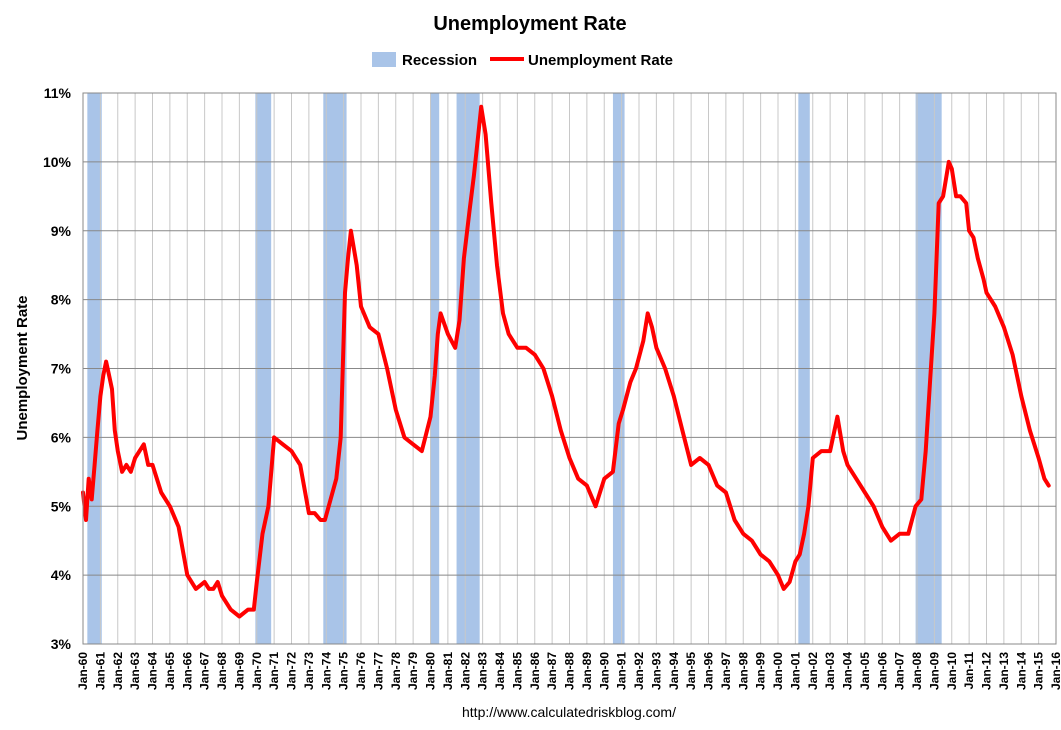  I want to click on x-tick-label: Jan-05, so click(865, 671).